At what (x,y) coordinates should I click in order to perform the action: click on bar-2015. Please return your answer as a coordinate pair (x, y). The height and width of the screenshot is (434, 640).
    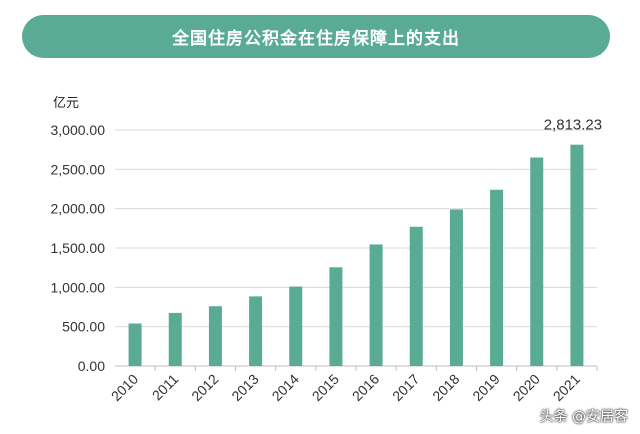
    Looking at the image, I should click on (336, 316).